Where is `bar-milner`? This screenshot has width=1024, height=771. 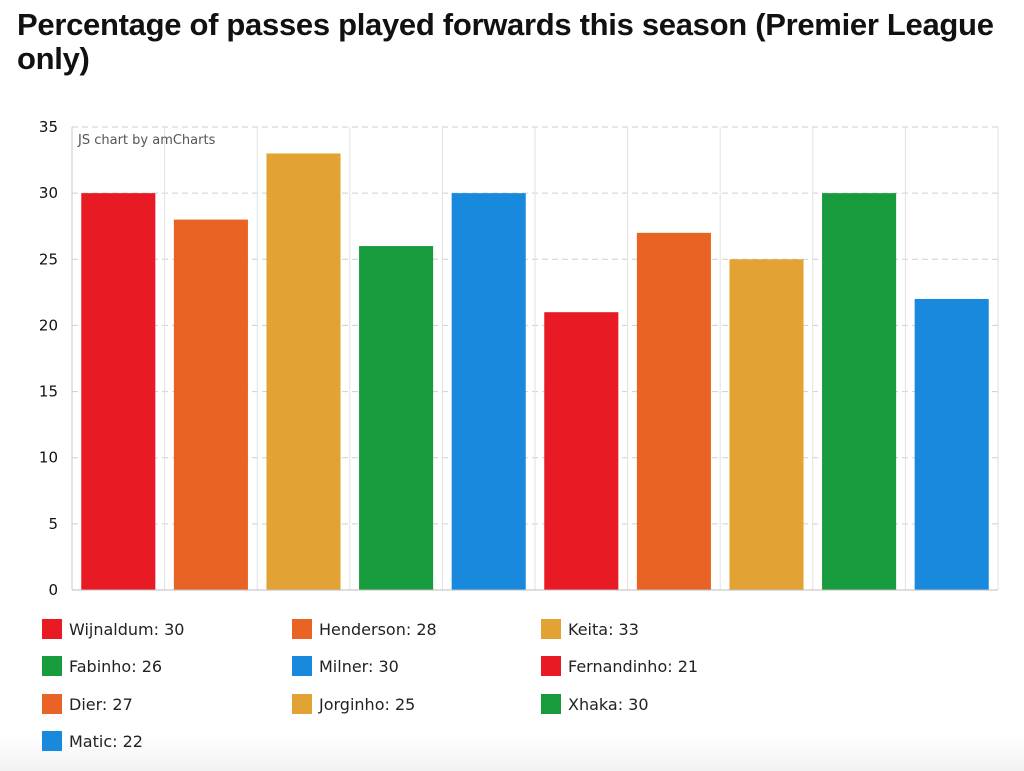 bar-milner is located at coordinates (488, 391).